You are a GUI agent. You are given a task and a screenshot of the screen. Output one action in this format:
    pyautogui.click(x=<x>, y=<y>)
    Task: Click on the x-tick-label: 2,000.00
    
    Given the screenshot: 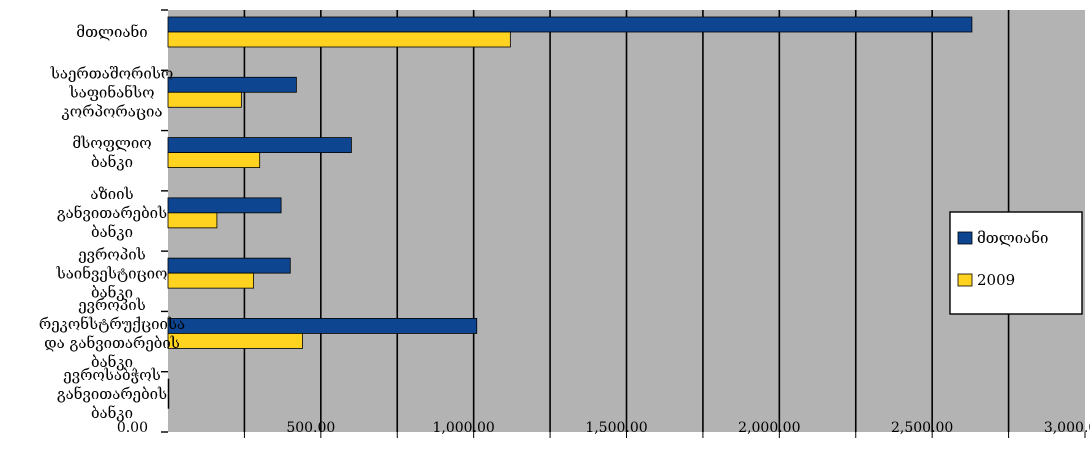 What is the action you would take?
    pyautogui.click(x=769, y=428)
    